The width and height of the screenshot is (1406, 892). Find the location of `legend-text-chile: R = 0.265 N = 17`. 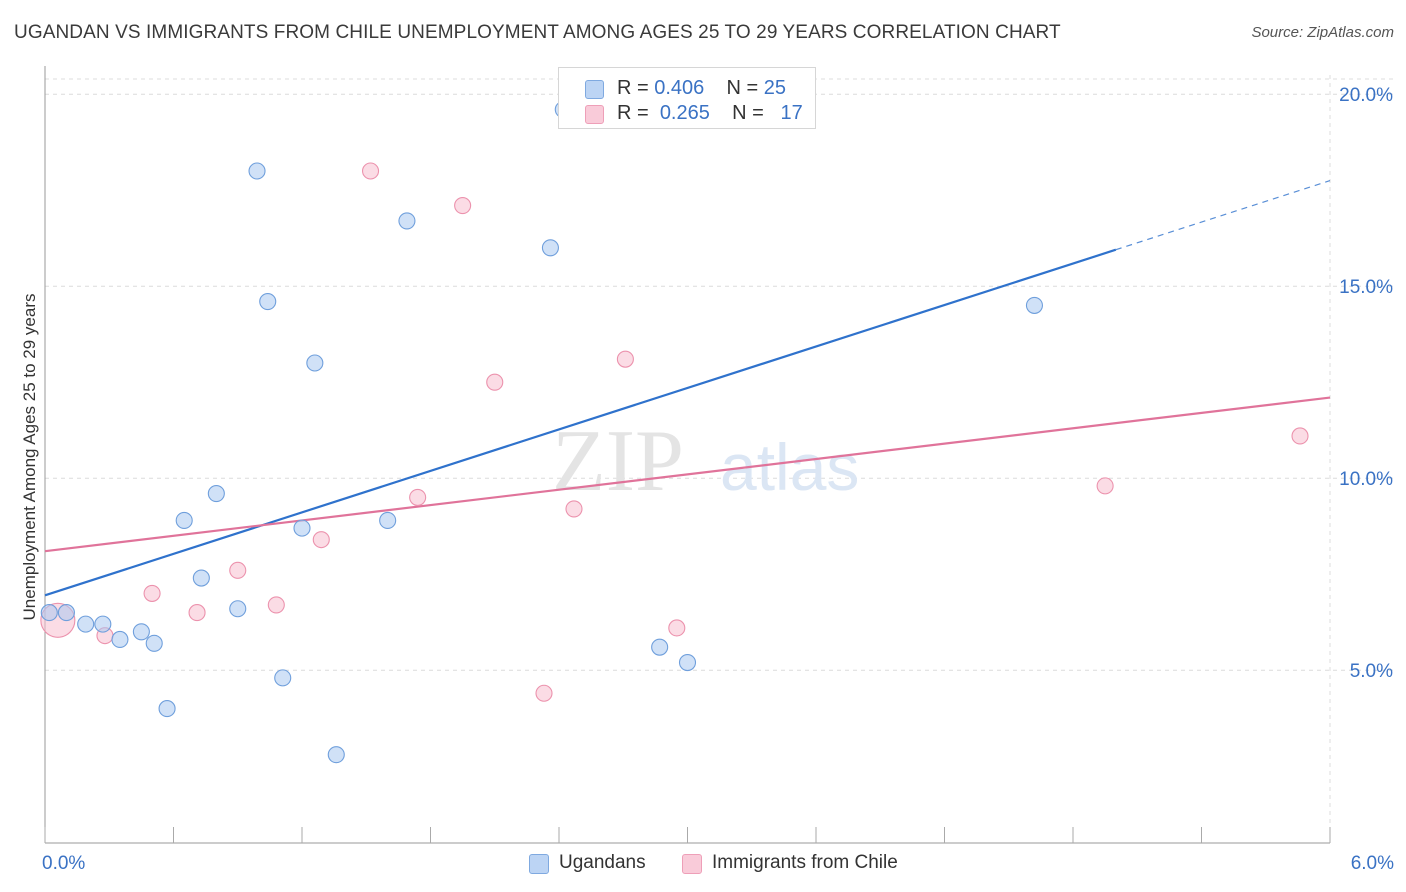

legend-text-chile: R = 0.265 N = 17 is located at coordinates (710, 113).